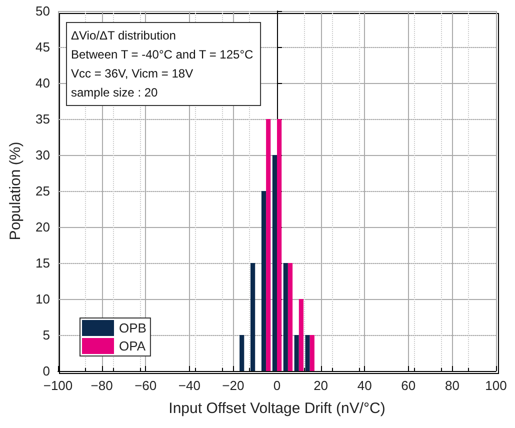 This screenshot has height=428, width=515. I want to click on x-tick-label: 60, so click(408, 385).